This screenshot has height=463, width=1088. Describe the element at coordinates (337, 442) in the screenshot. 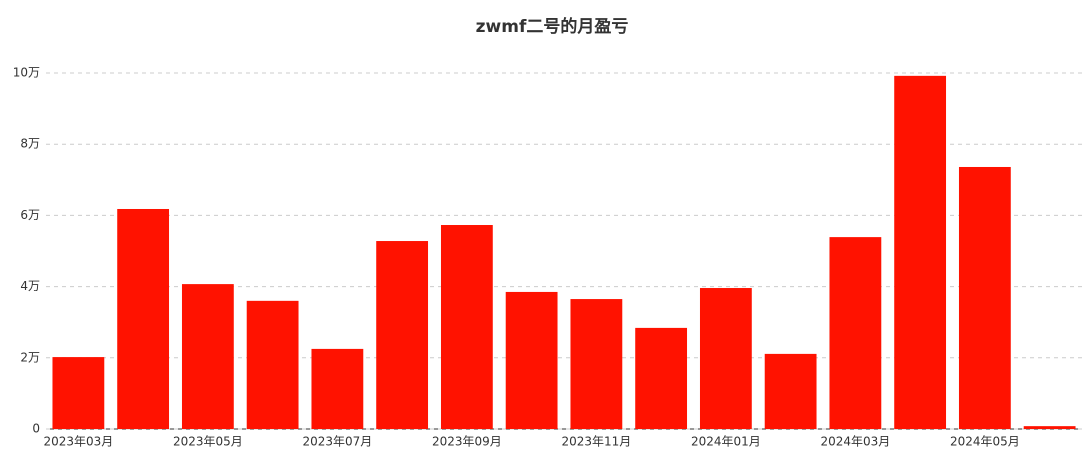

I see `x-tick-label: 2023年07月` at that location.